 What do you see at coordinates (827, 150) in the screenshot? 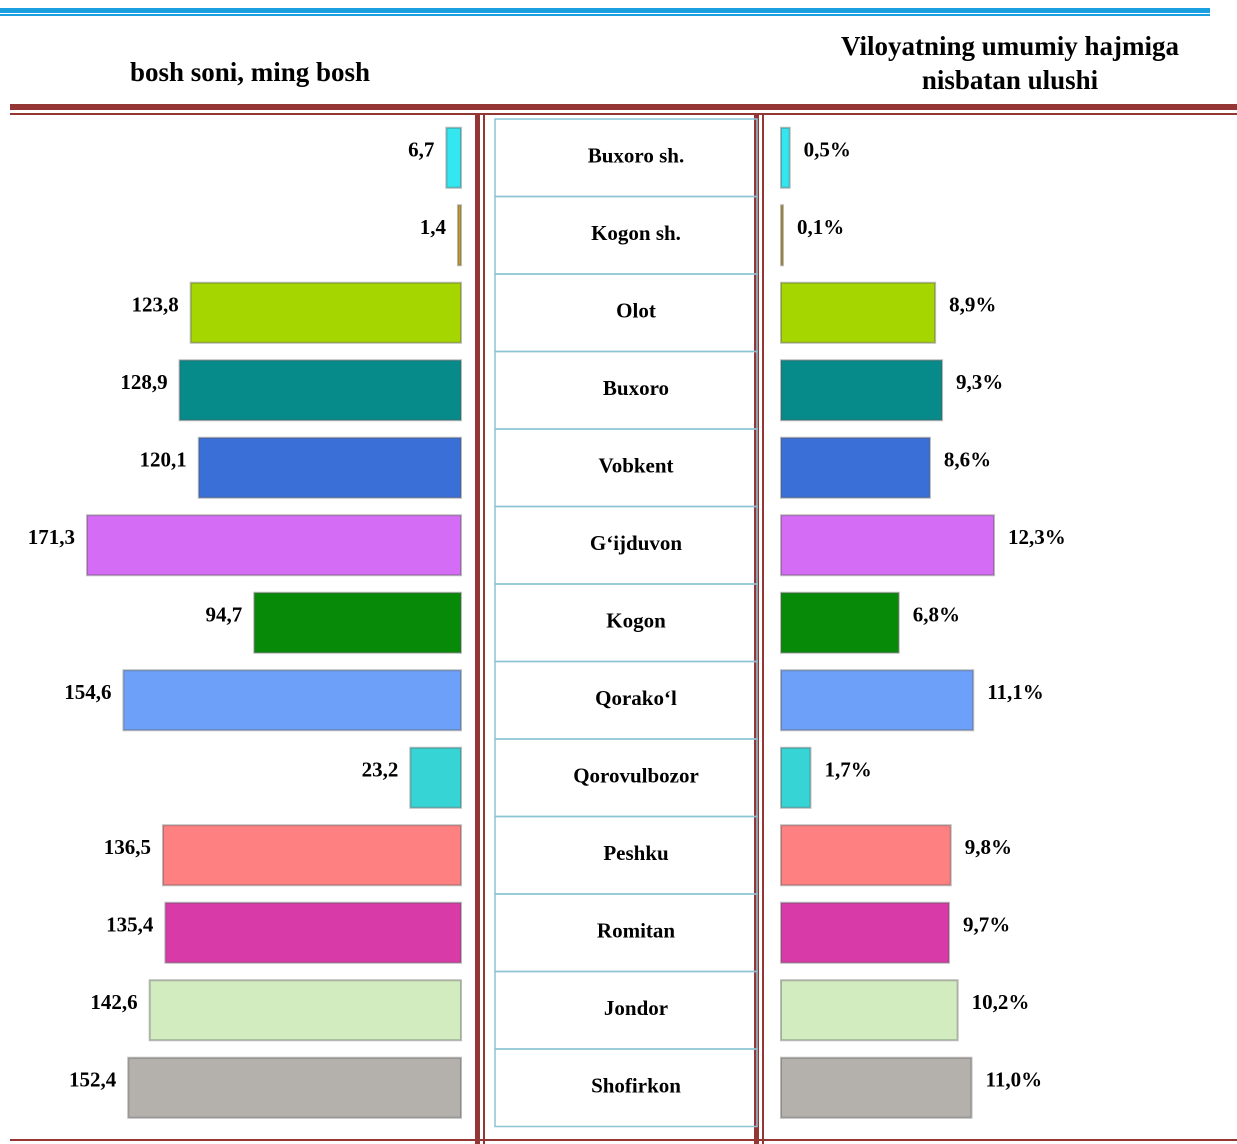
I see `value-label: 0,5%` at bounding box center [827, 150].